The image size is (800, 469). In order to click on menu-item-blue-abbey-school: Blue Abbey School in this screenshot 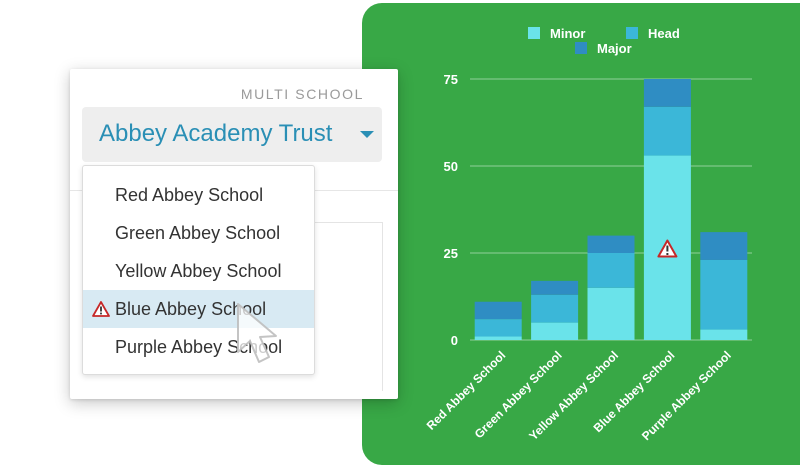, I will do `click(198, 309)`.